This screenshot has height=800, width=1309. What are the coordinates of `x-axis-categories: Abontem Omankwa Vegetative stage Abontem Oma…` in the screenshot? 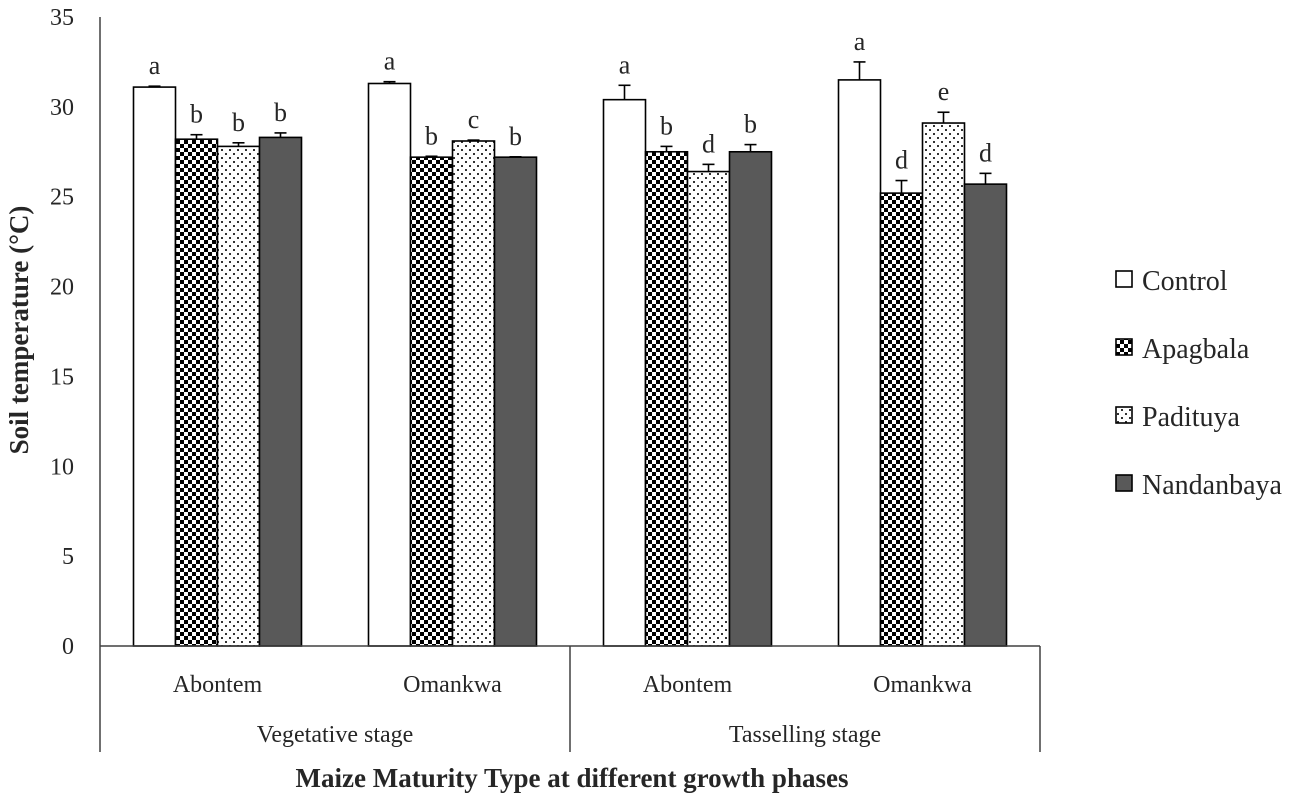 It's located at (572, 710).